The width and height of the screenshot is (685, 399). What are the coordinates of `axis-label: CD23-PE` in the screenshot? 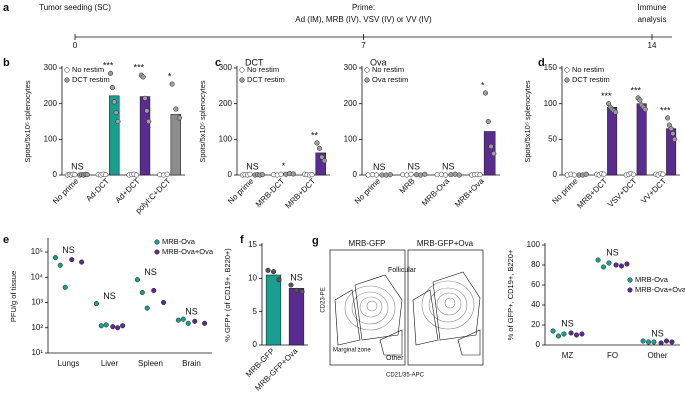 It's located at (324, 299).